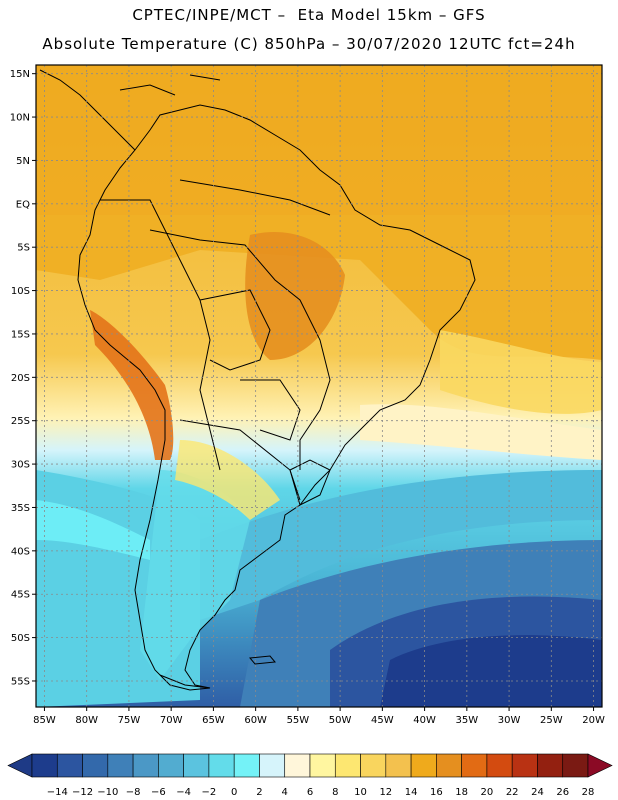 The height and width of the screenshot is (800, 618). Describe the element at coordinates (213, 720) in the screenshot. I see `longitude-label: 65W` at that location.